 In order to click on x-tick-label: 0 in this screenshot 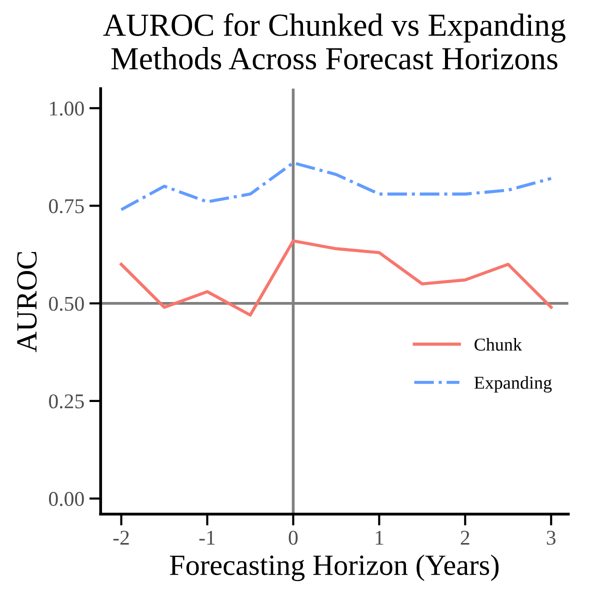, I will do `click(293, 537)`.